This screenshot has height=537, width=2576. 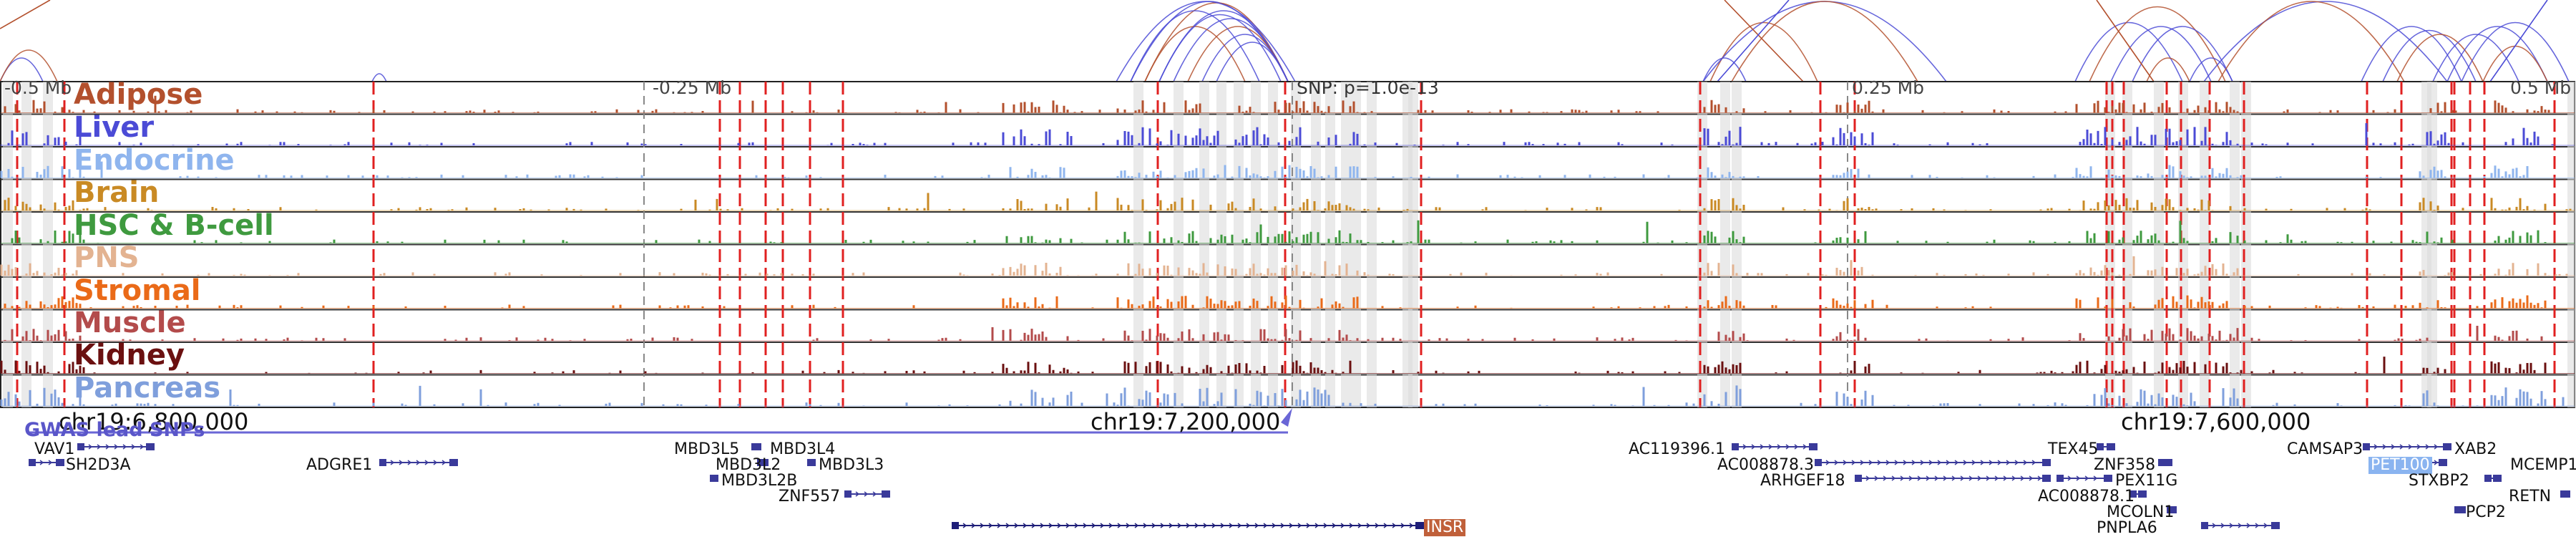 I want to click on snp-pvalue: SNP: p=1.0e-13, so click(x=1368, y=87).